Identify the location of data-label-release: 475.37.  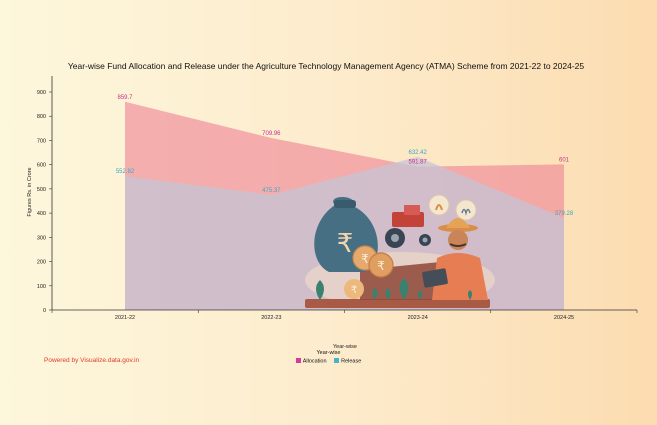
(271, 191).